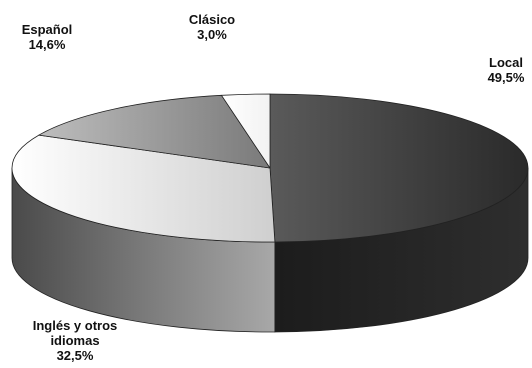 The height and width of the screenshot is (368, 532). I want to click on slice-name-line-1: Inglés y otros, so click(75, 325).